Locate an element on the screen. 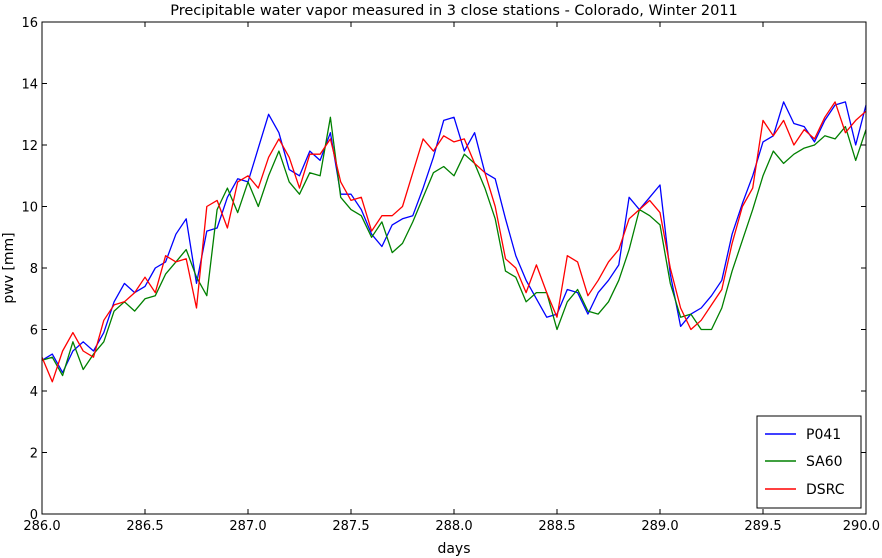 The width and height of the screenshot is (882, 558). legend: P041 SA60 DSRC is located at coordinates (809, 462).